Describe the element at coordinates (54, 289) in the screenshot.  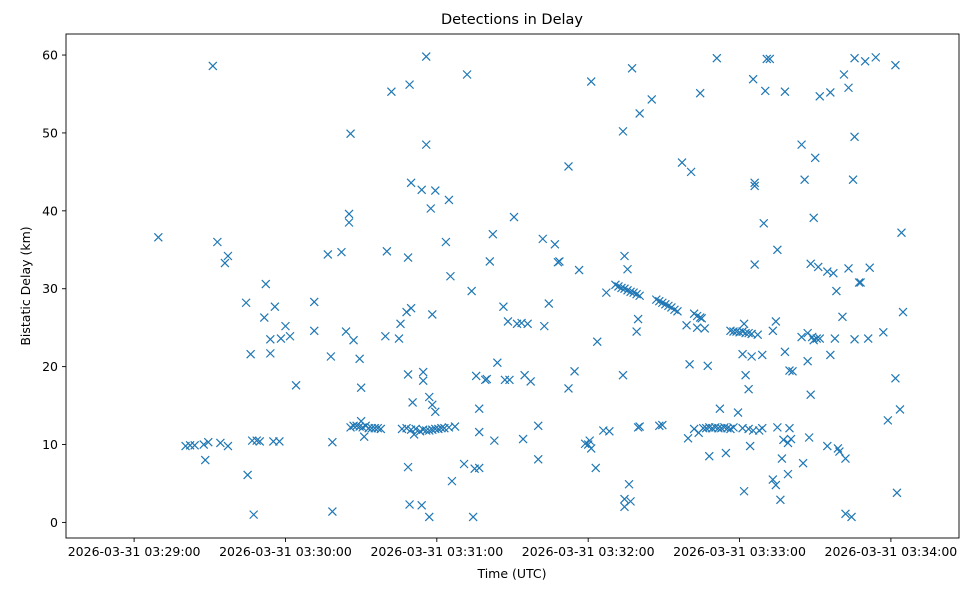
I see `y-axis: 0 10 20 30 40 50 60` at that location.